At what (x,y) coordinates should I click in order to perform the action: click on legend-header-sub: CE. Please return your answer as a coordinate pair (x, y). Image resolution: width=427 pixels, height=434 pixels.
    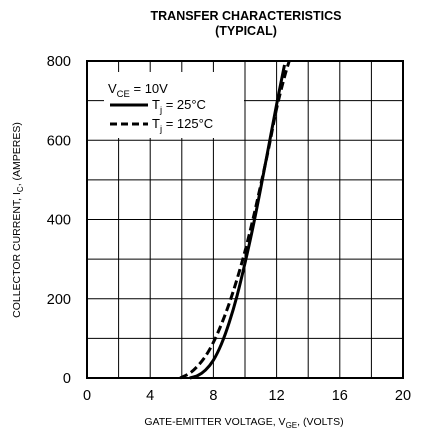
    Looking at the image, I should click on (123, 94).